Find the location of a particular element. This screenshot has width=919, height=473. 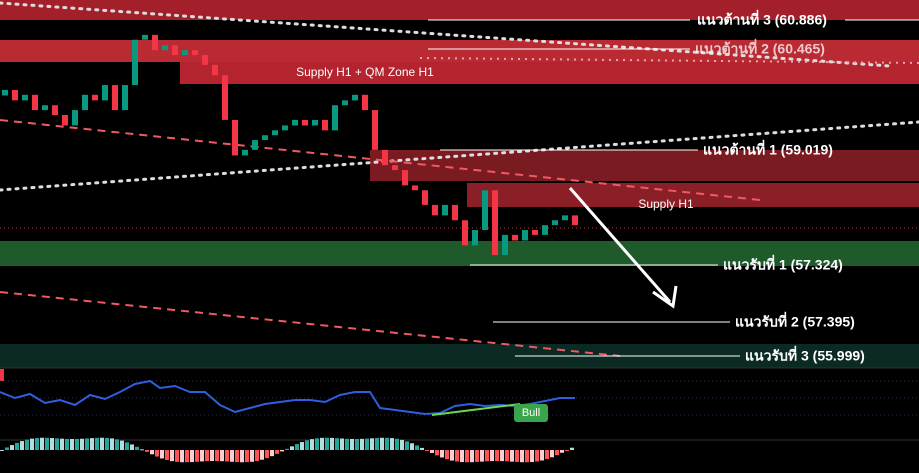

level-label: แนวรับที่ 2 (57.395) is located at coordinates (795, 321).